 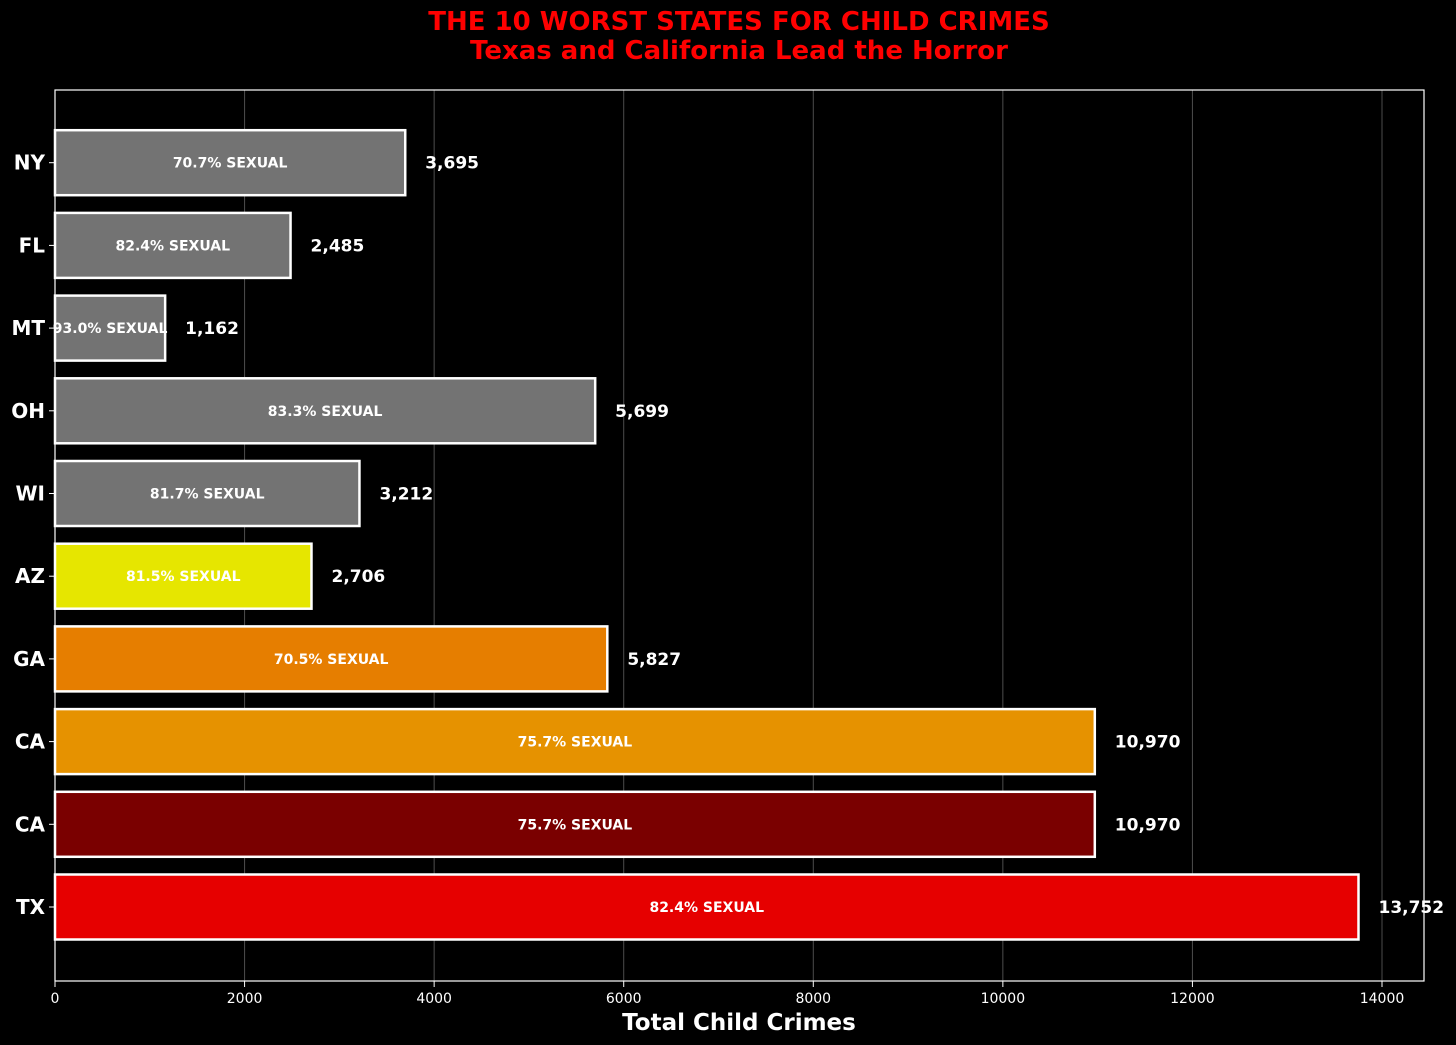 I want to click on bar-value-label: 13,752, so click(x=1411, y=908).